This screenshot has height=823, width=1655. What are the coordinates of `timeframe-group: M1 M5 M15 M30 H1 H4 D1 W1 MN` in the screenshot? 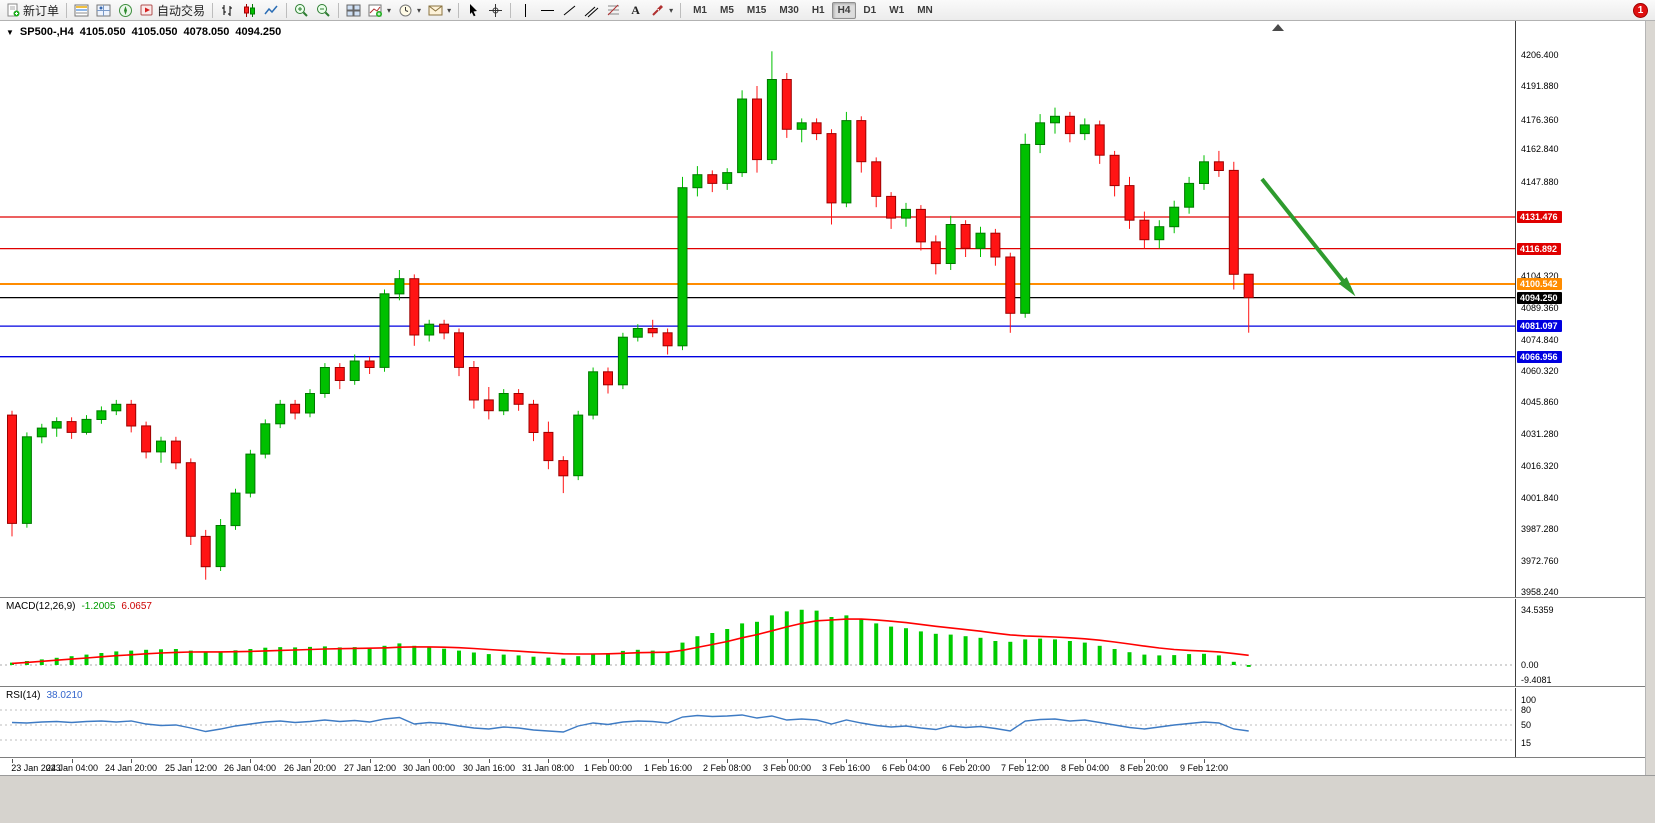 It's located at (813, 10).